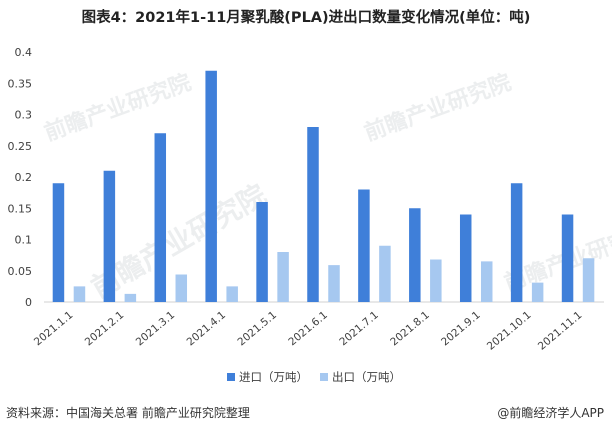 The width and height of the screenshot is (612, 431). Describe the element at coordinates (550, 413) in the screenshot. I see `credit-note: @前瞻经济学人APP` at that location.